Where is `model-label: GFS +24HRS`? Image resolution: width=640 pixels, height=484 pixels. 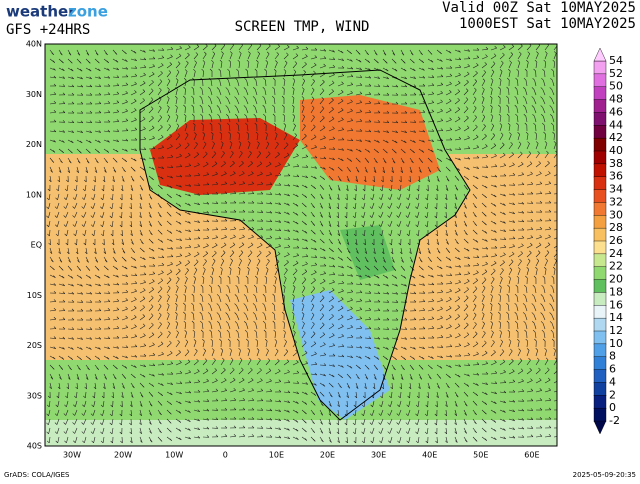 model-label: GFS +24HRS is located at coordinates (48, 30).